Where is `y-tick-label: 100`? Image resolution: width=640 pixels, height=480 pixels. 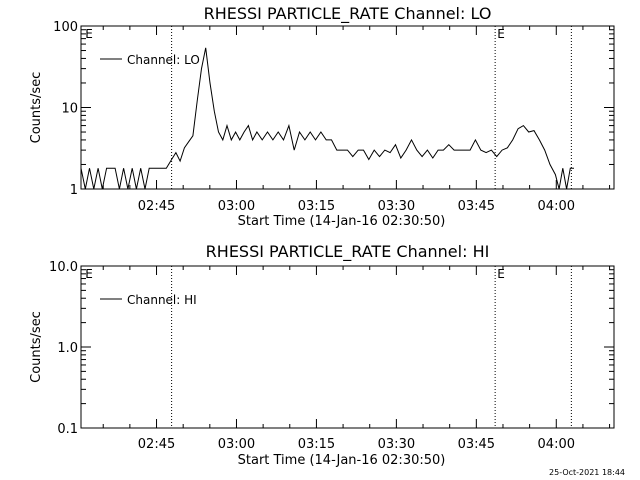 y-tick-label: 100 is located at coordinates (65, 27).